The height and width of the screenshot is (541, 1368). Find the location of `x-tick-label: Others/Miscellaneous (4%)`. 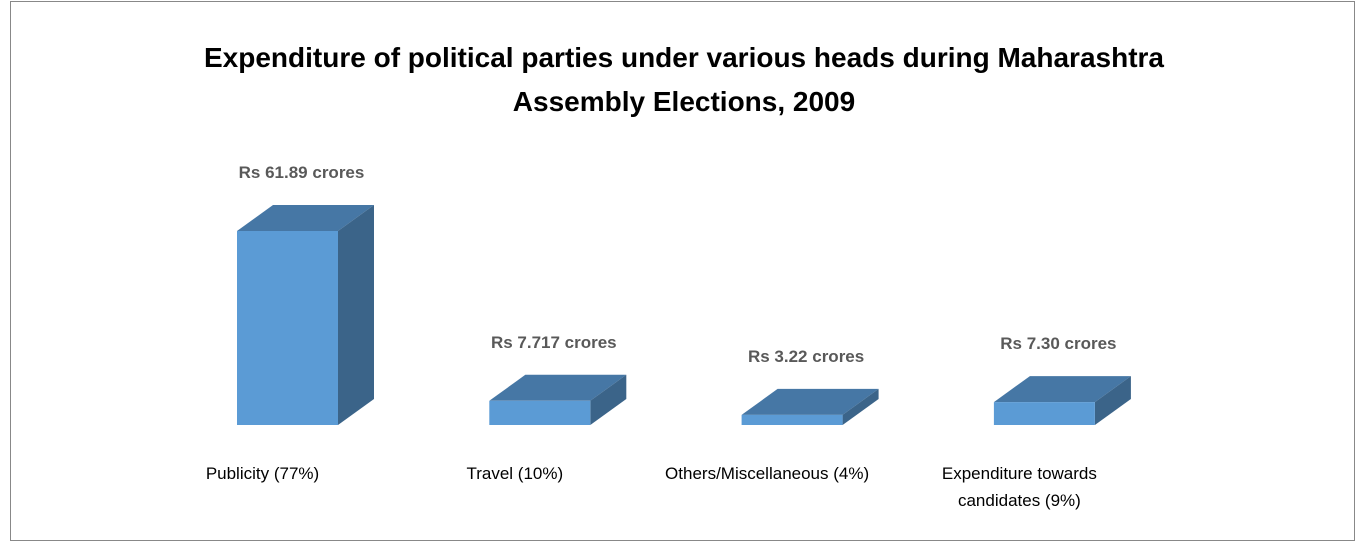

x-tick-label: Others/Miscellaneous (4%) is located at coordinates (767, 473).